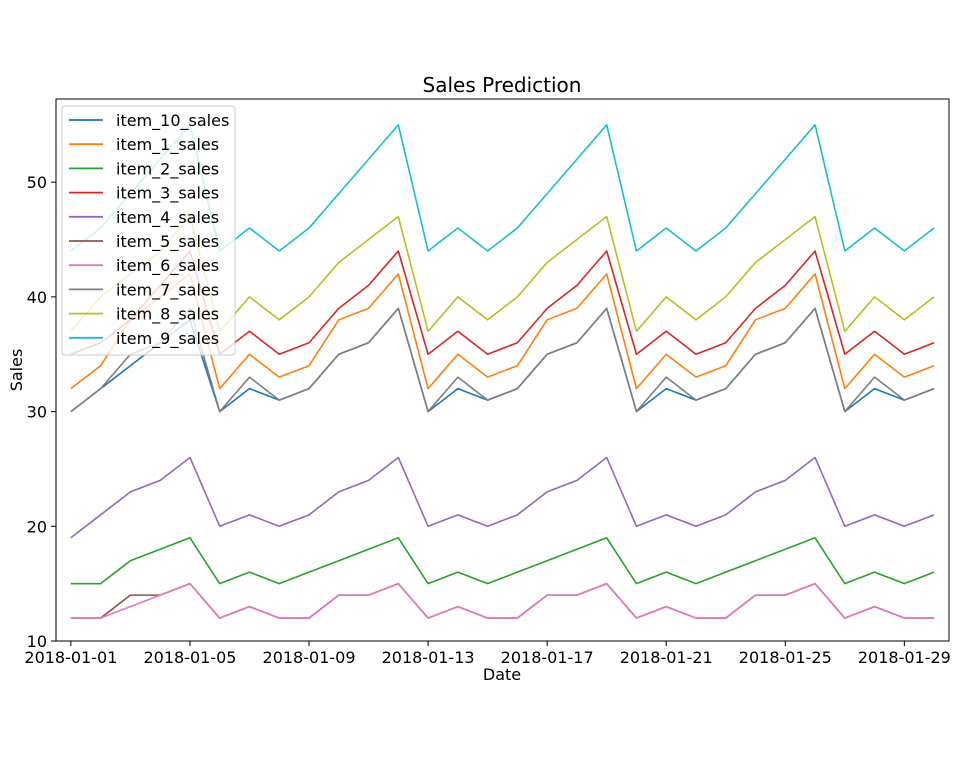 The height and width of the screenshot is (774, 967). I want to click on x-tick-label: 2018-01-21, so click(666, 657).